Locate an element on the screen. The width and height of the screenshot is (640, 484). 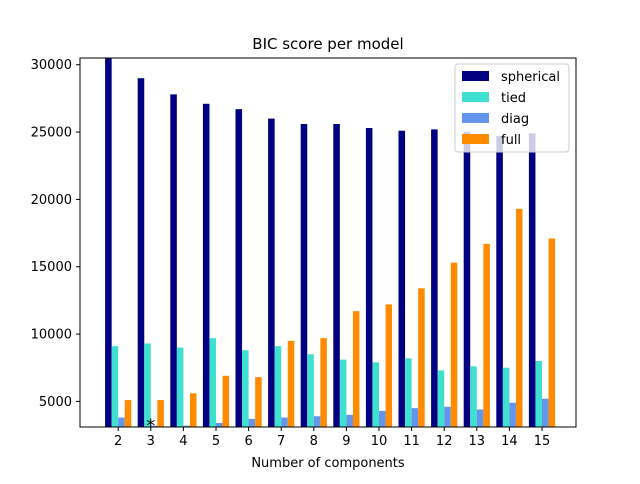
y-tick-label-5000: 5000 is located at coordinates (55, 402).